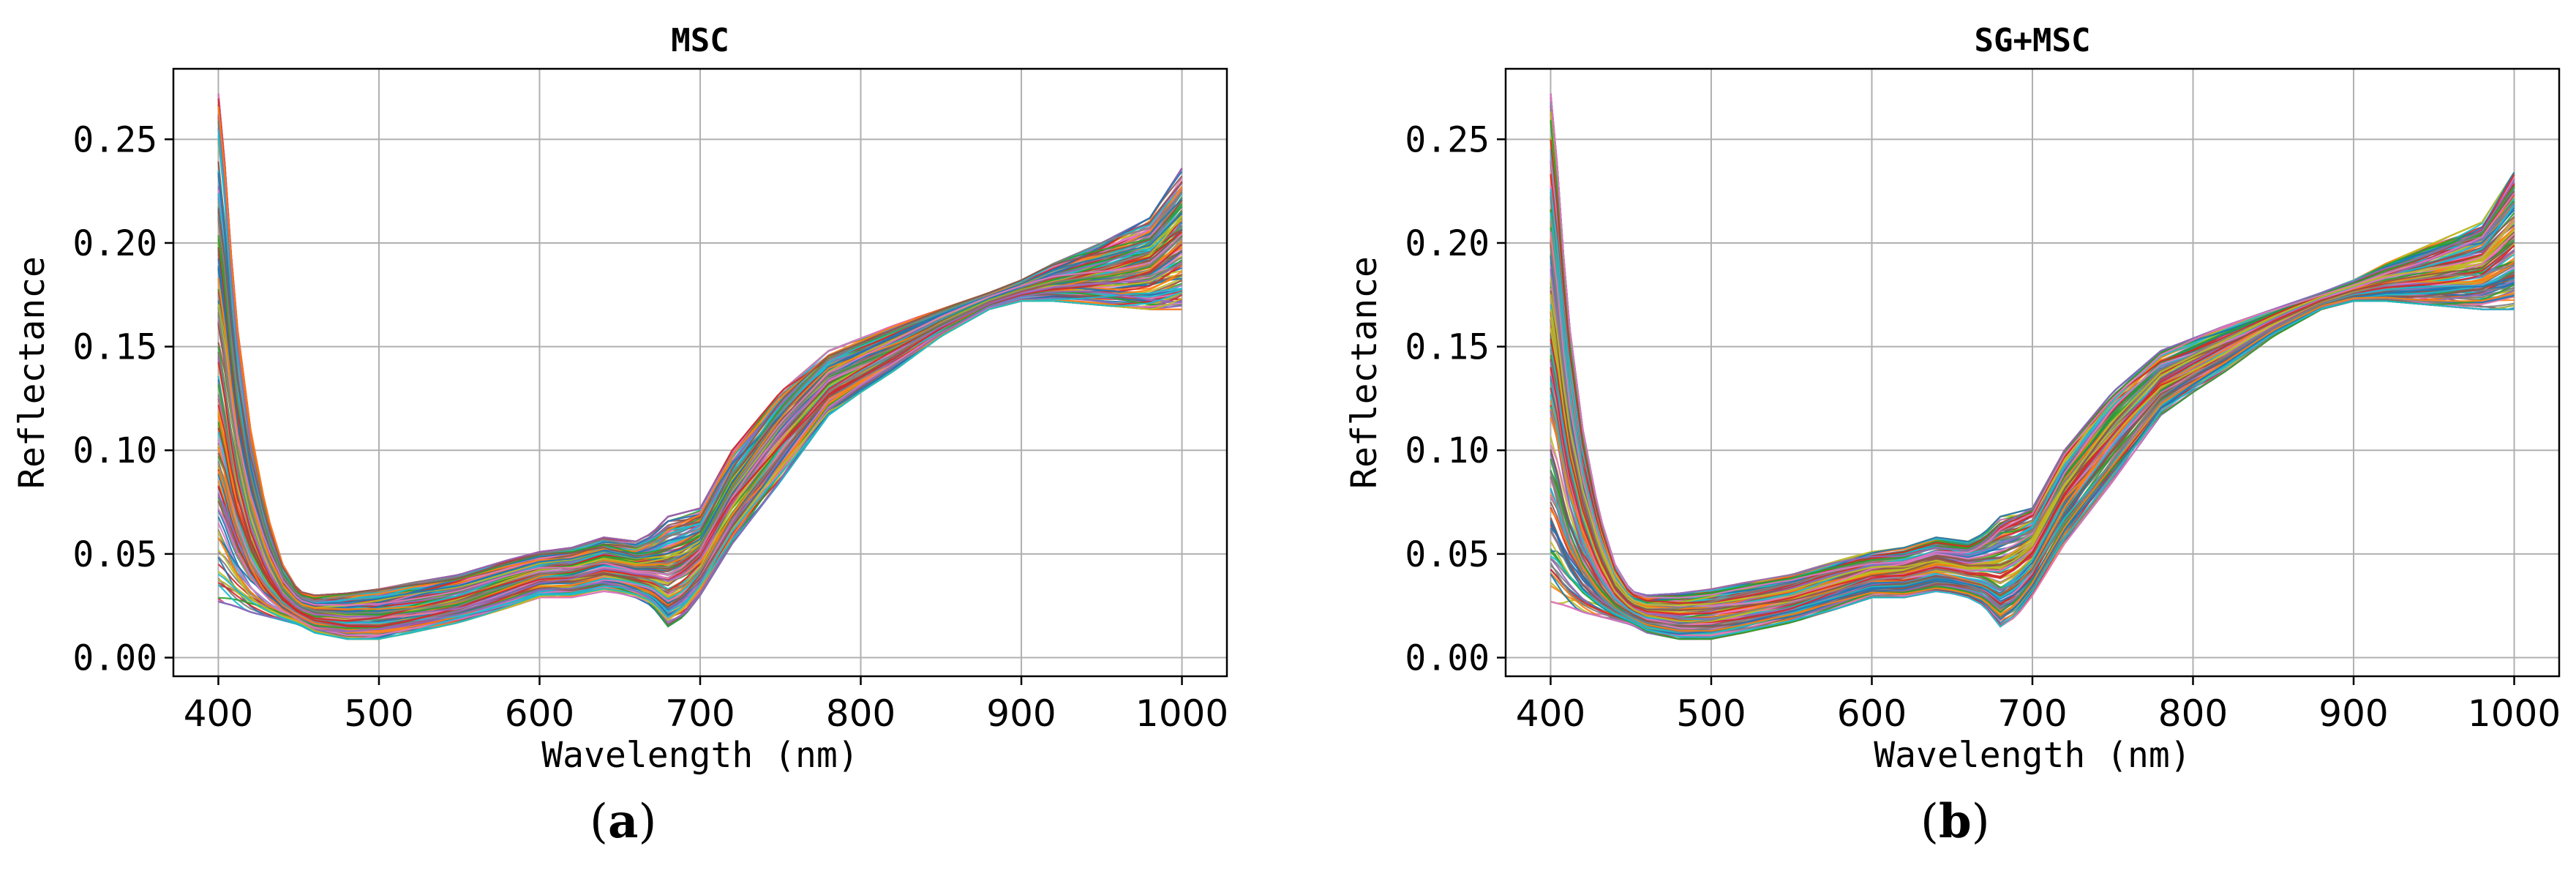 Image resolution: width=2576 pixels, height=879 pixels. I want to click on chart-title: SG+MSC, so click(2033, 40).